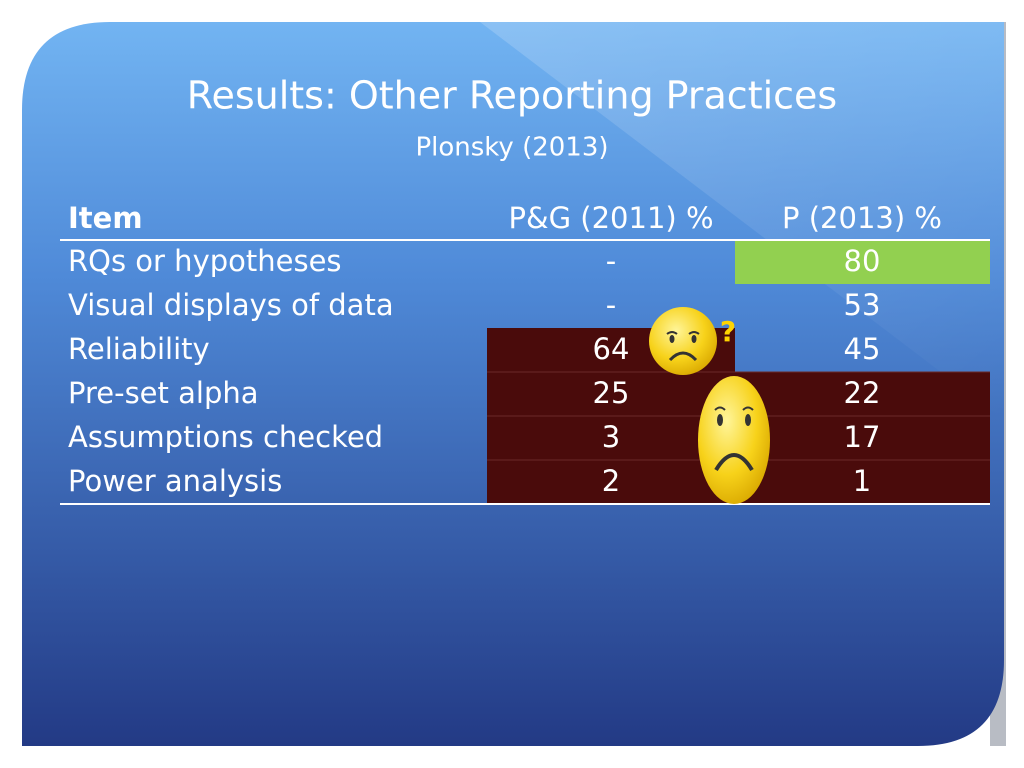 The width and height of the screenshot is (1024, 768). I want to click on highlight-green, so click(862, 262).